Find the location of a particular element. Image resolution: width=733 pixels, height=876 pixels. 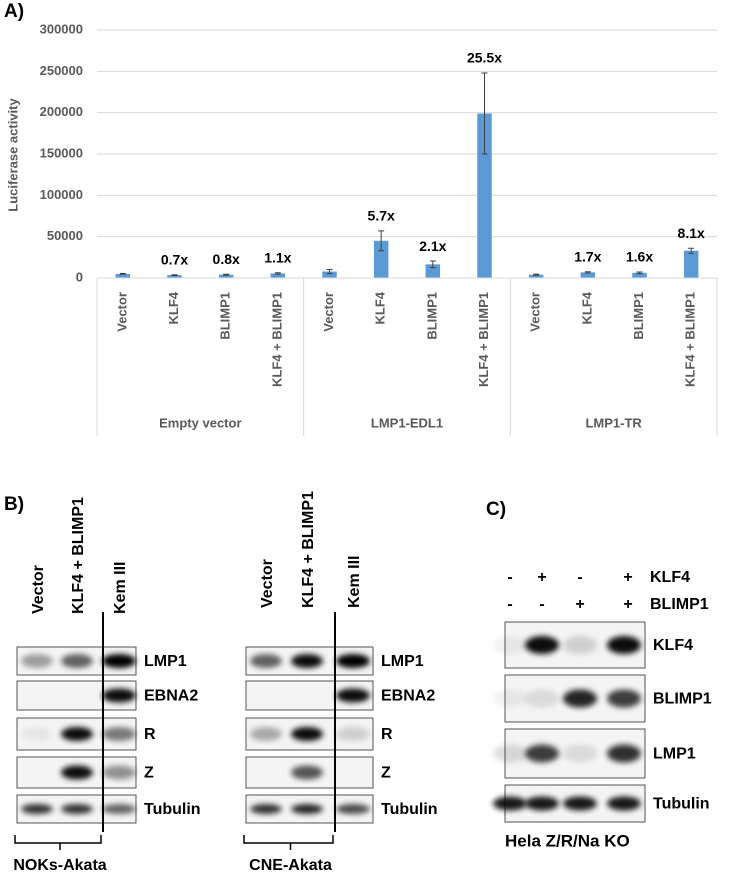

y-tick-label: 200000 is located at coordinates (61, 111).